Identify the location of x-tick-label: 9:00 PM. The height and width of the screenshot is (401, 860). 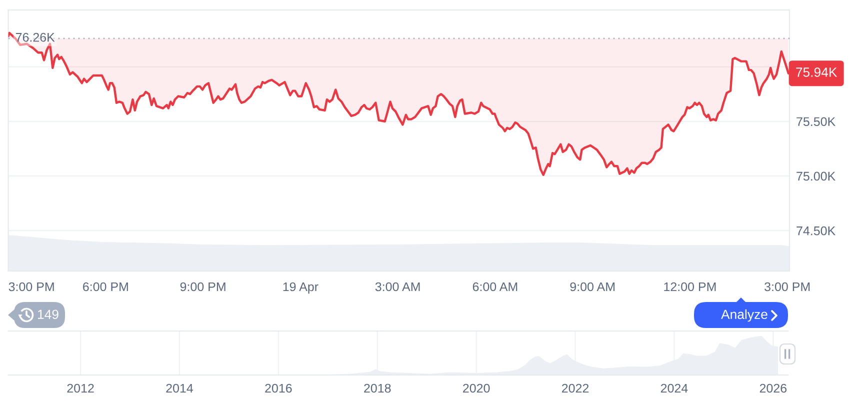
(203, 287).